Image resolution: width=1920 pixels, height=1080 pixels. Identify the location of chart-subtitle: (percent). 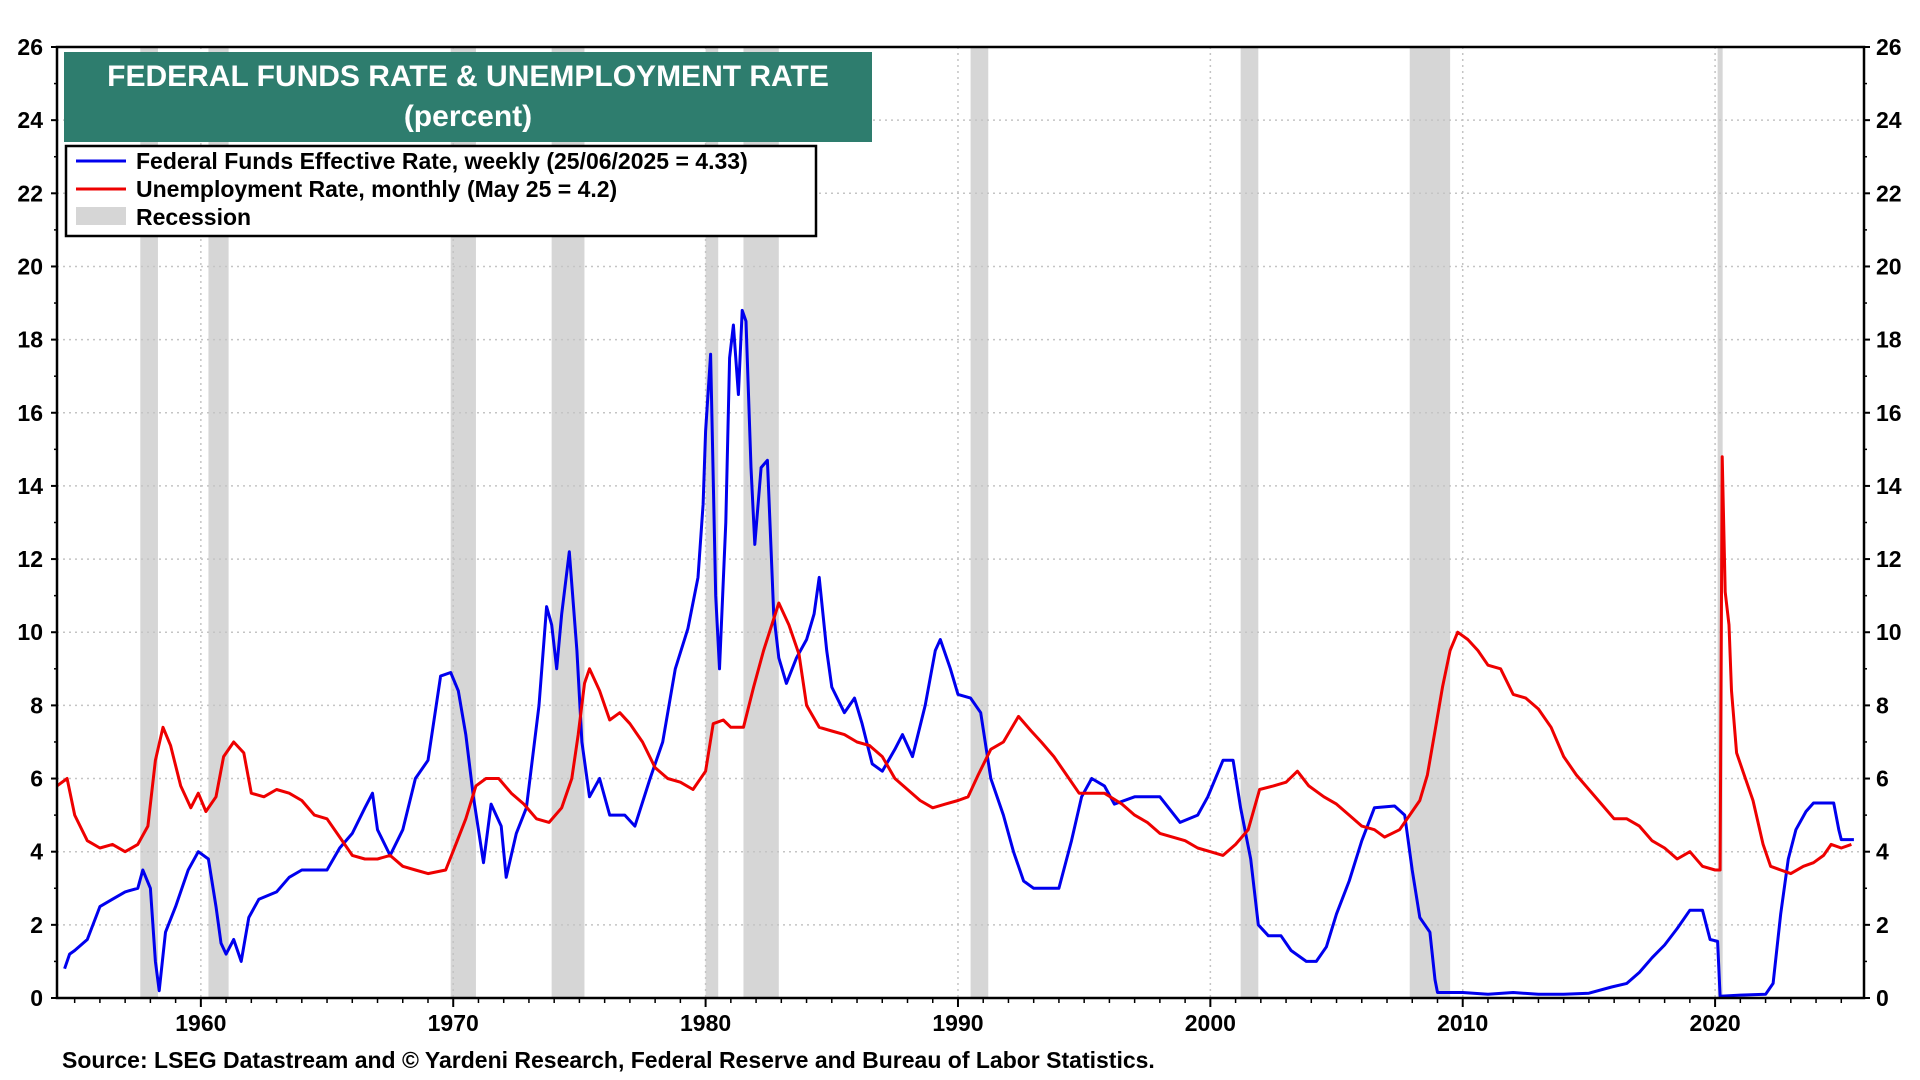
(468, 116).